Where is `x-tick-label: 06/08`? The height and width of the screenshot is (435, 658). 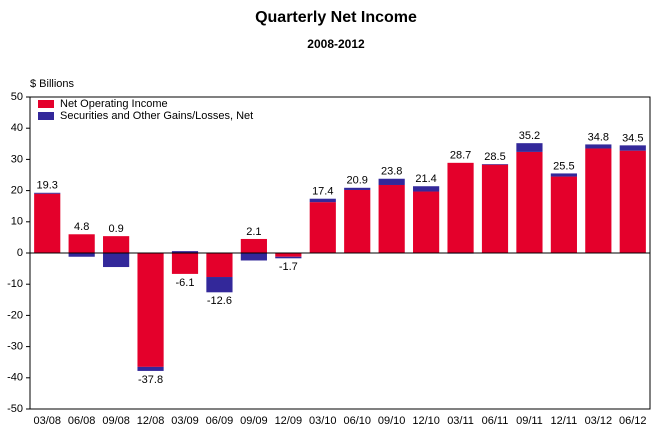 x-tick-label: 06/08 is located at coordinates (82, 421).